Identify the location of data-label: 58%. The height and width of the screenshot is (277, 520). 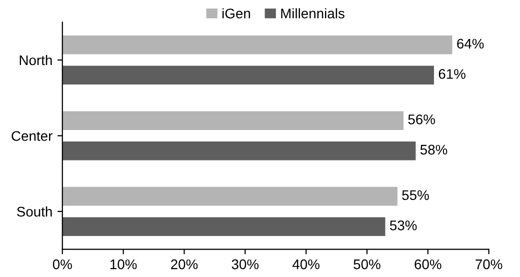
(434, 149).